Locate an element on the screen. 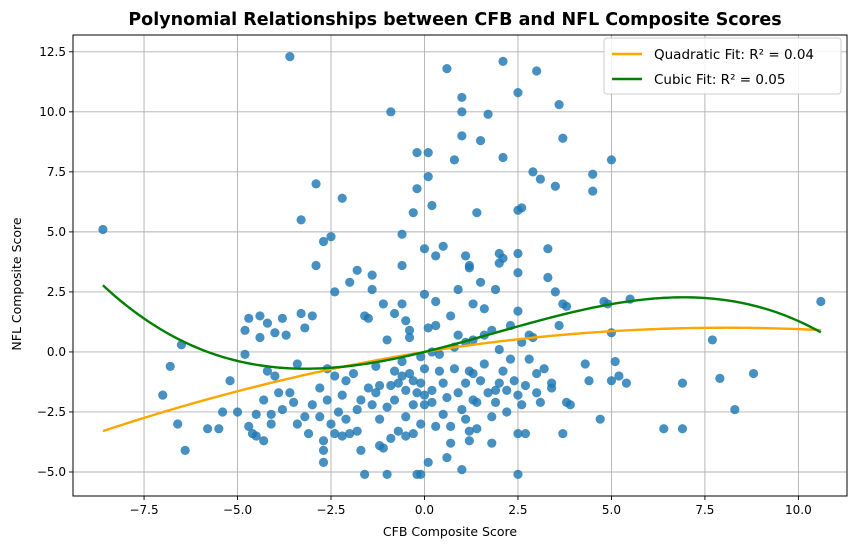 The height and width of the screenshot is (549, 860). x-tick-label: 7.5 is located at coordinates (704, 510).